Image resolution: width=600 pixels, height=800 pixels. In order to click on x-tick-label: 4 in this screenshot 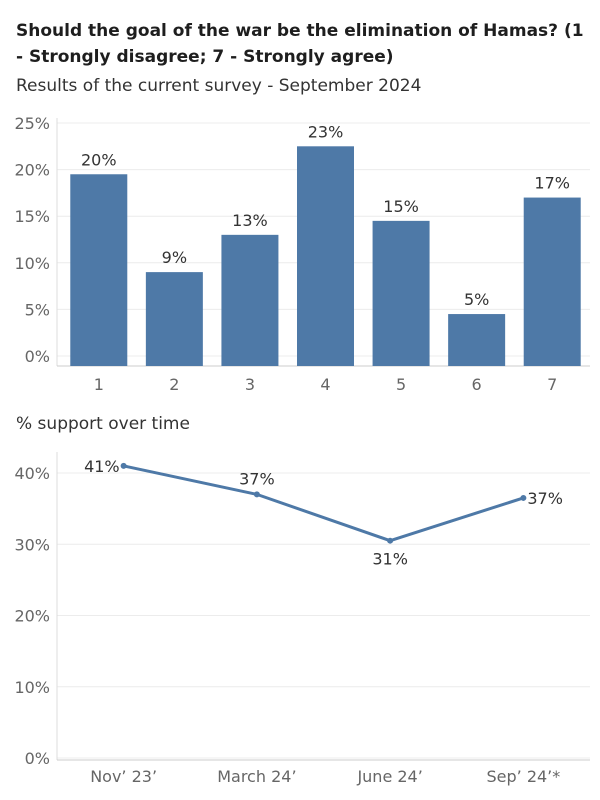, I will do `click(325, 384)`.